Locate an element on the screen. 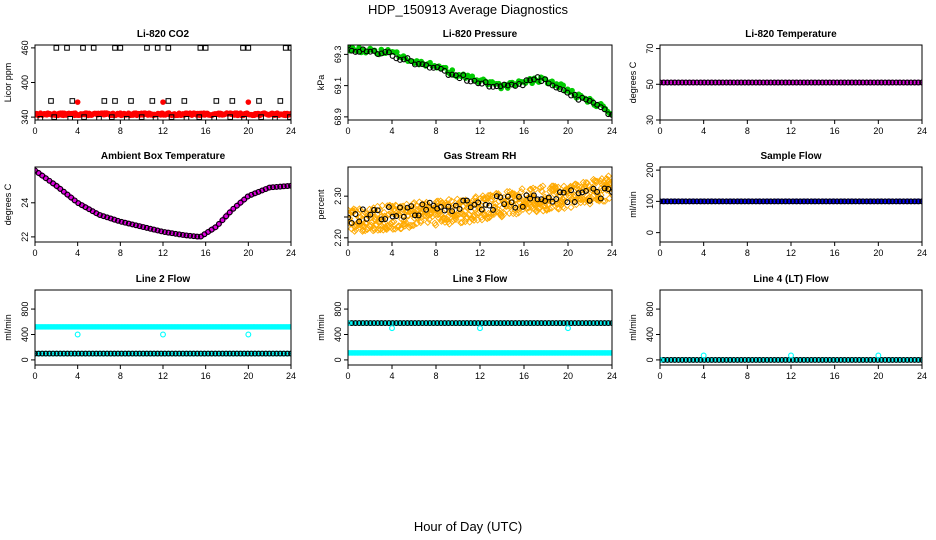 Image resolution: width=936 pixels, height=540 pixels. panel-rh: Gas Stream RH 0 4 8 12 16 20 24 2.20 2.30 percent is located at coordinates (466, 204).